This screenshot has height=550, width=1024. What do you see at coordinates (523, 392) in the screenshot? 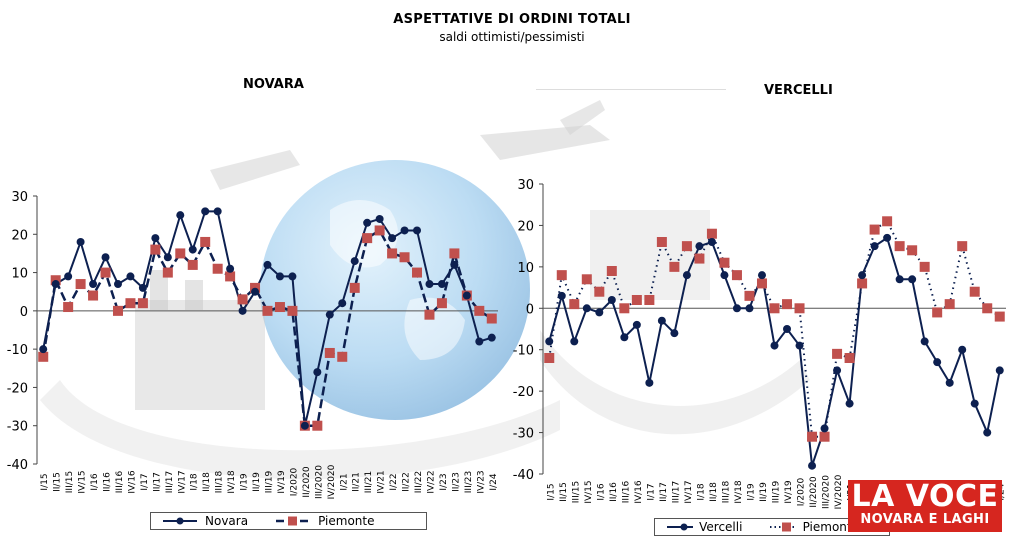
I see `vercelli-y-tick-label: -20` at bounding box center [523, 392].